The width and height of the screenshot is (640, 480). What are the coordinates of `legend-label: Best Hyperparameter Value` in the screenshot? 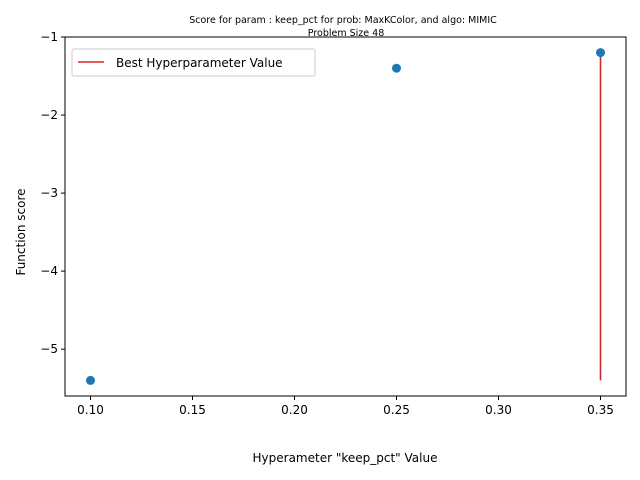 It's located at (199, 63).